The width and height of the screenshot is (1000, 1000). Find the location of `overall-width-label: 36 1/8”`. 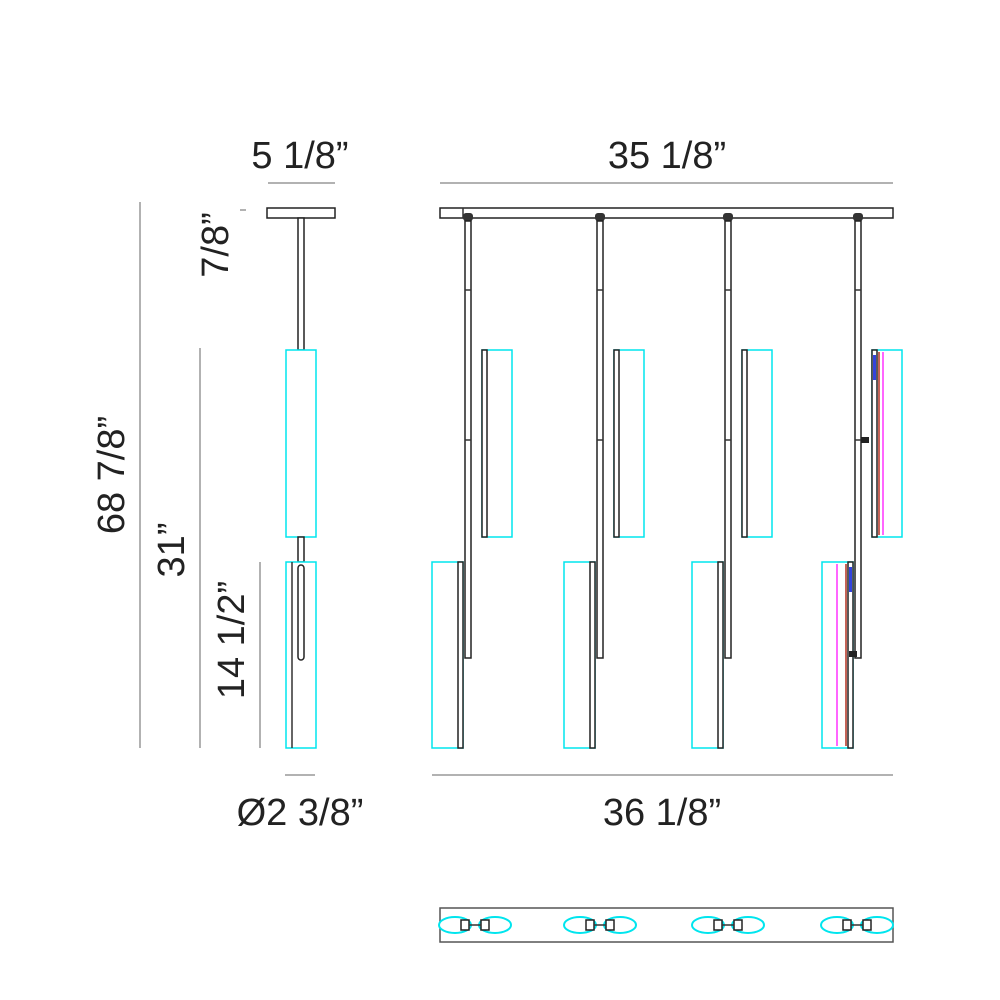

overall-width-label: 36 1/8” is located at coordinates (662, 813).